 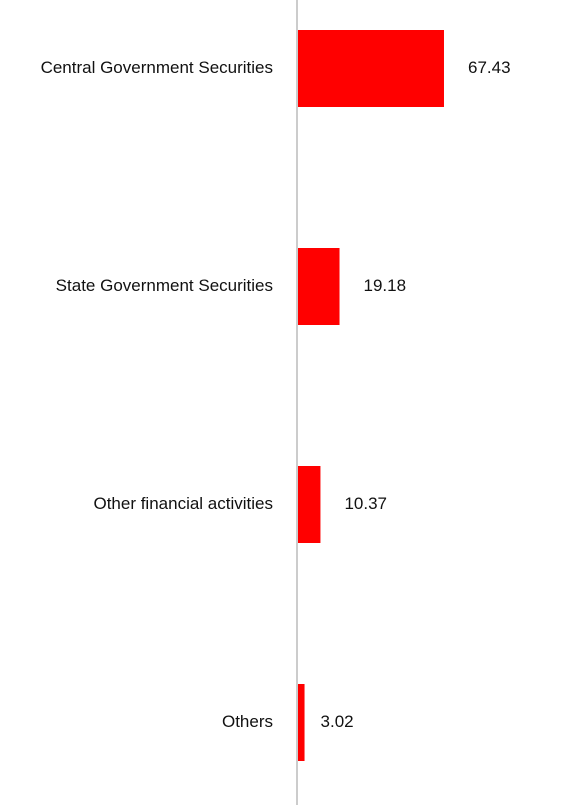 I want to click on category-label-others: Others, so click(x=247, y=721).